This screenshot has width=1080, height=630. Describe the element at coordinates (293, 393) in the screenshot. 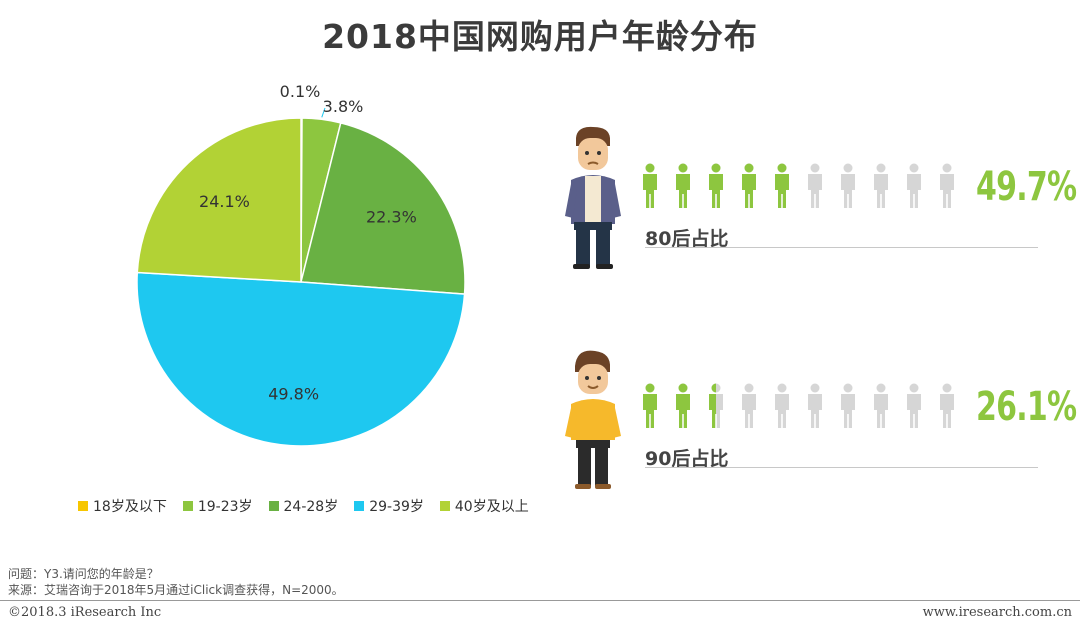

I see `pie-value-label-3: 49.8%` at that location.